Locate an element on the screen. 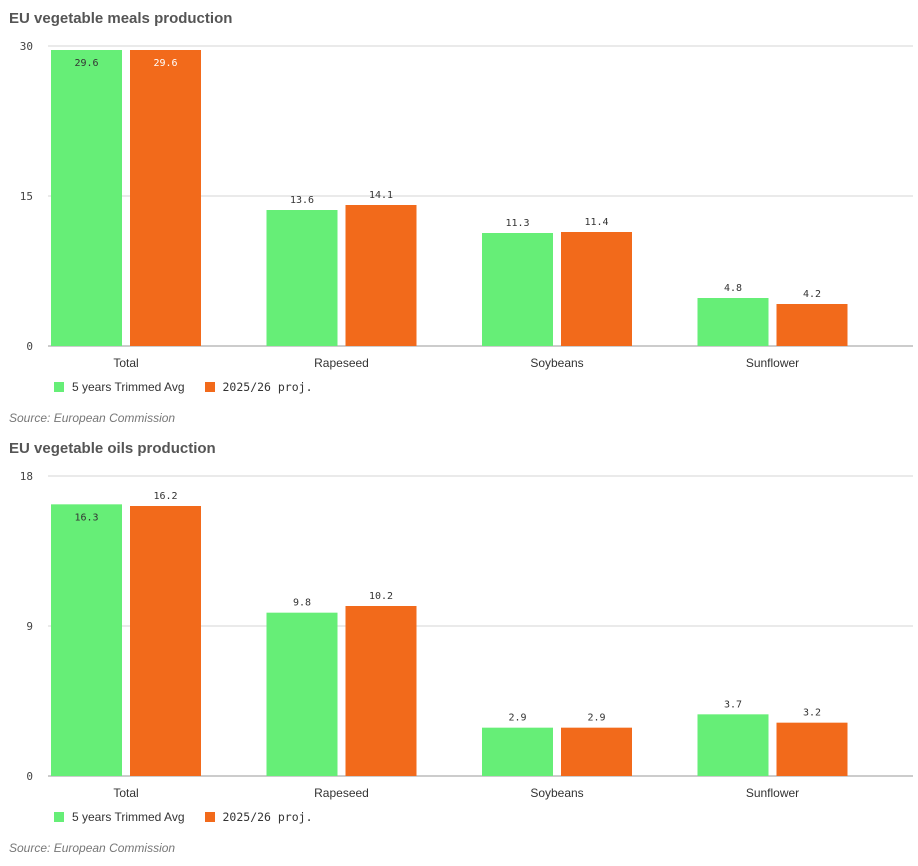 The height and width of the screenshot is (866, 918). data-label: 4.8 is located at coordinates (733, 288).